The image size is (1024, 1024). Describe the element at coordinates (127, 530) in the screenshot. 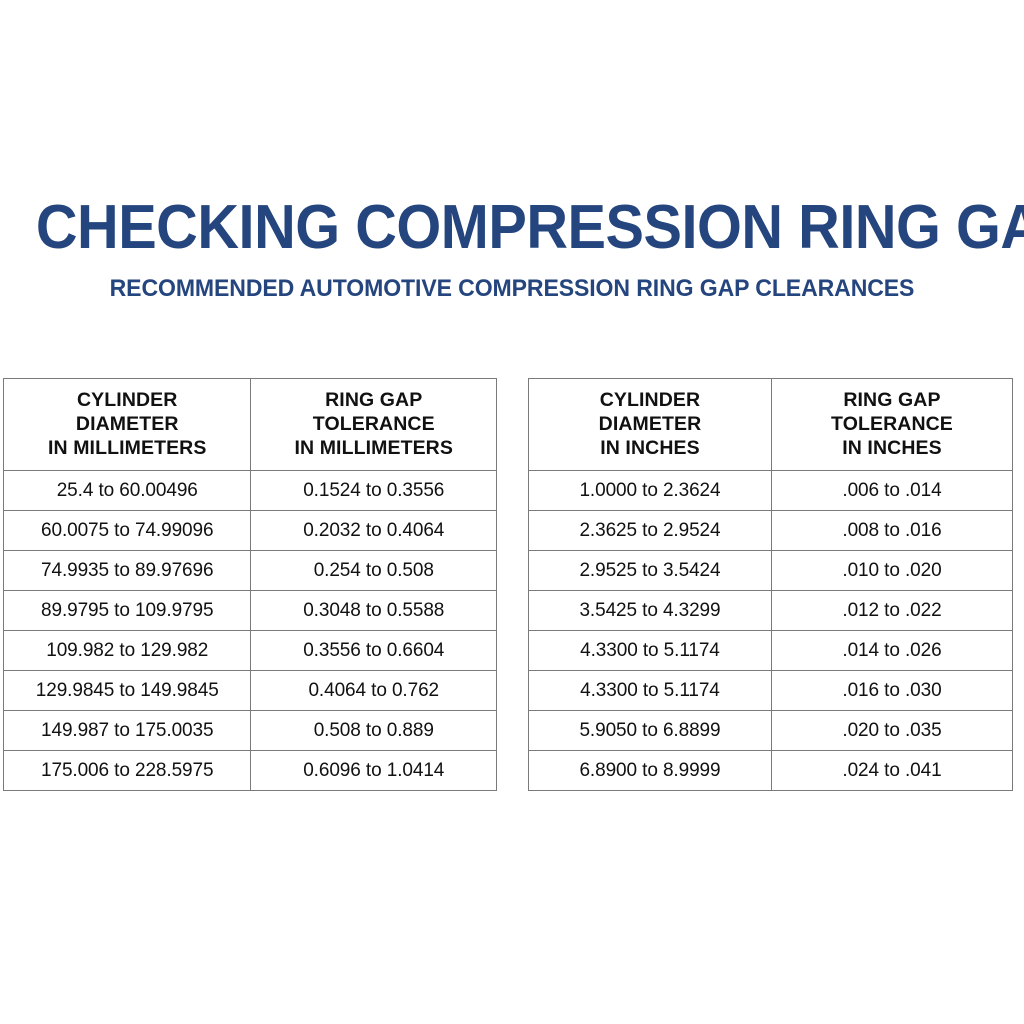

I see `cell-diameter: 60.0075 to 74.99096` at that location.